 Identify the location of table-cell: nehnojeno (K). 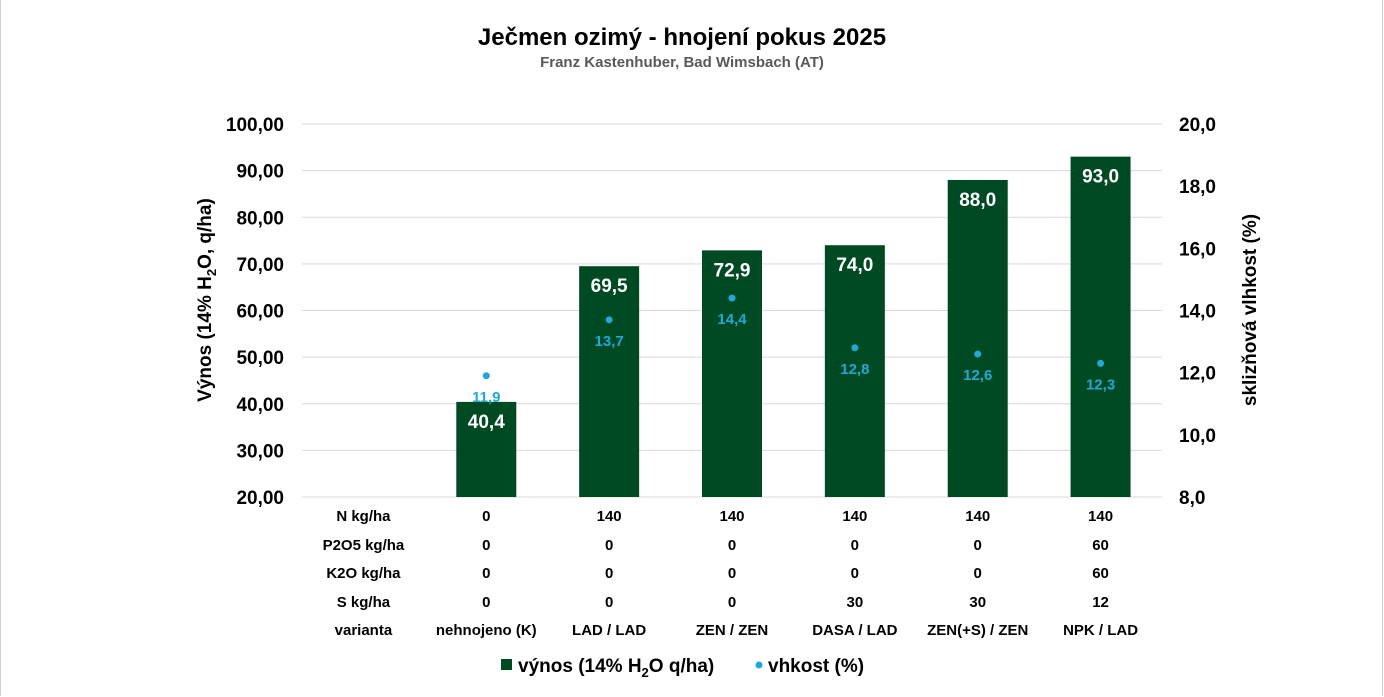
(486, 630).